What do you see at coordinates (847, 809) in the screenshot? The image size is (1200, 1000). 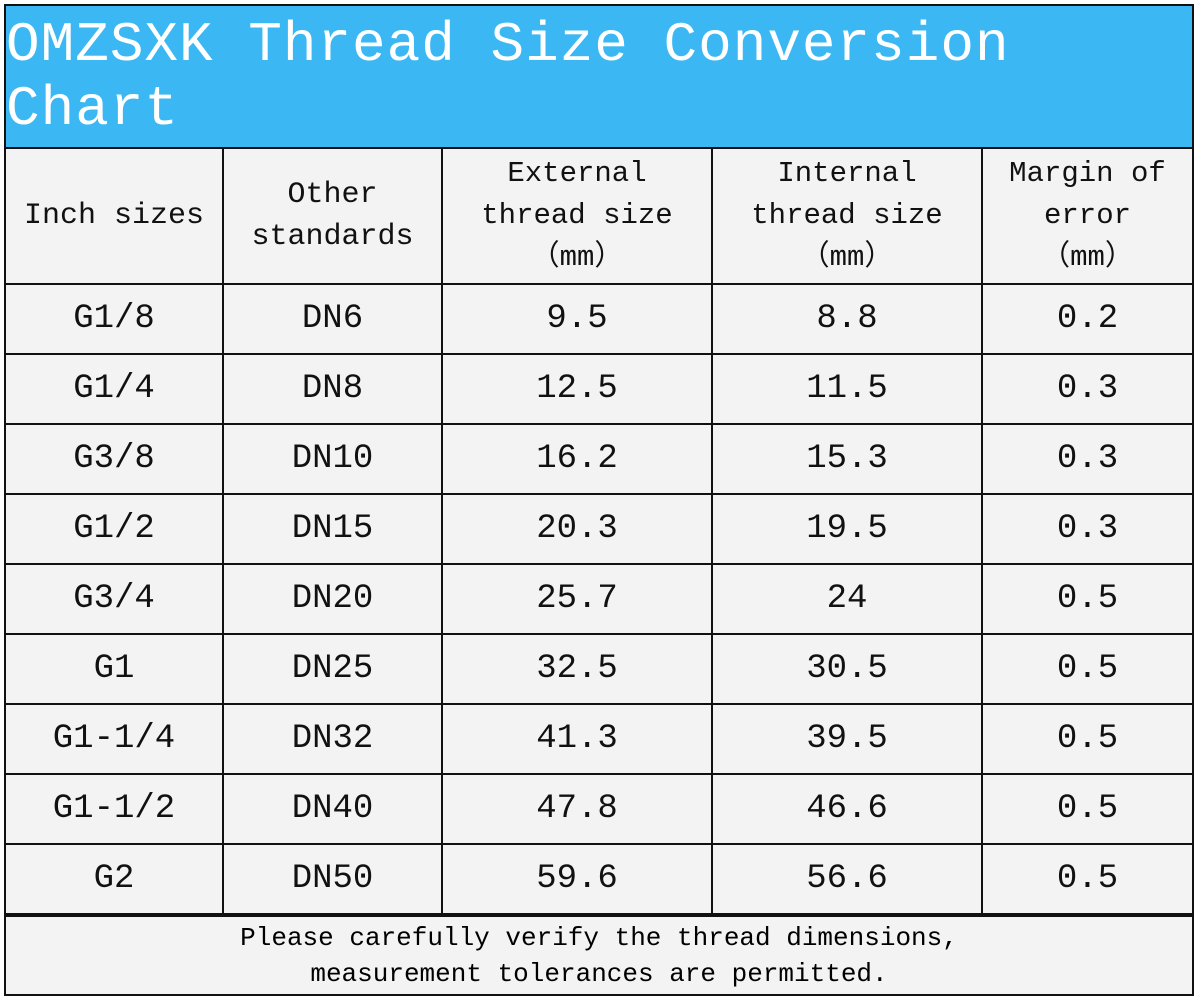 I see `data-cell: 46.6` at bounding box center [847, 809].